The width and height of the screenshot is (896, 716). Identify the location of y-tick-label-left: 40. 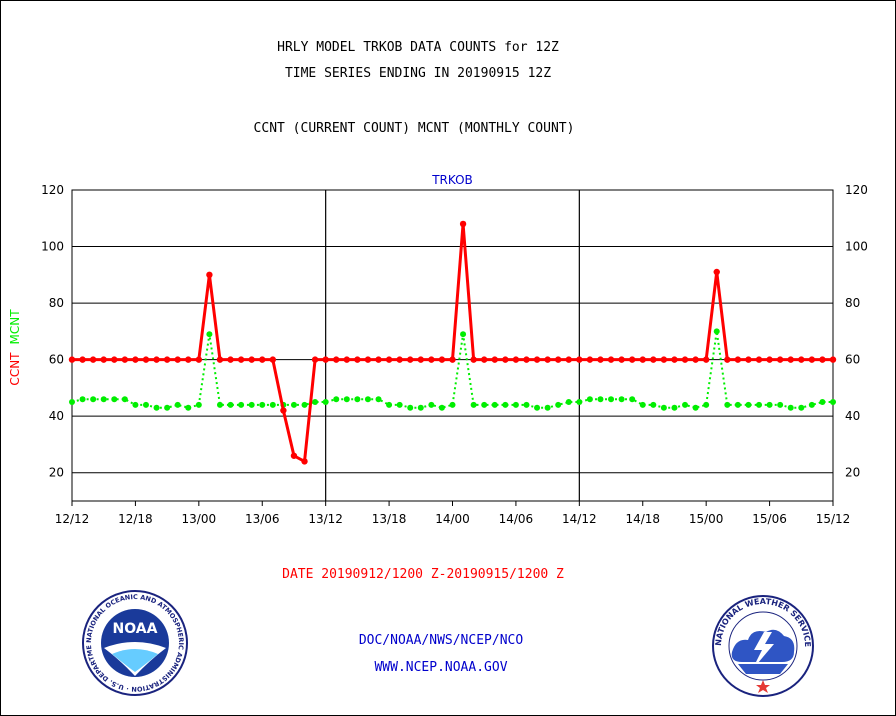
(56, 416).